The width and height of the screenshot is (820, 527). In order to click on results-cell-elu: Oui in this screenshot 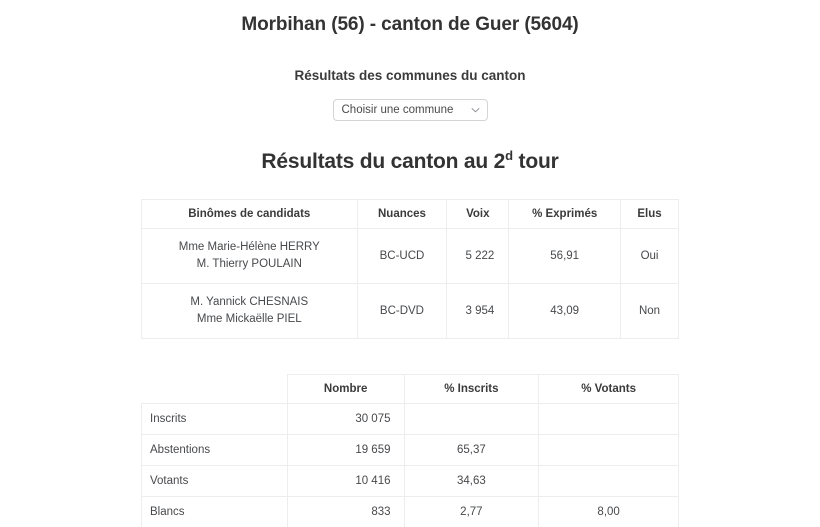, I will do `click(649, 256)`.